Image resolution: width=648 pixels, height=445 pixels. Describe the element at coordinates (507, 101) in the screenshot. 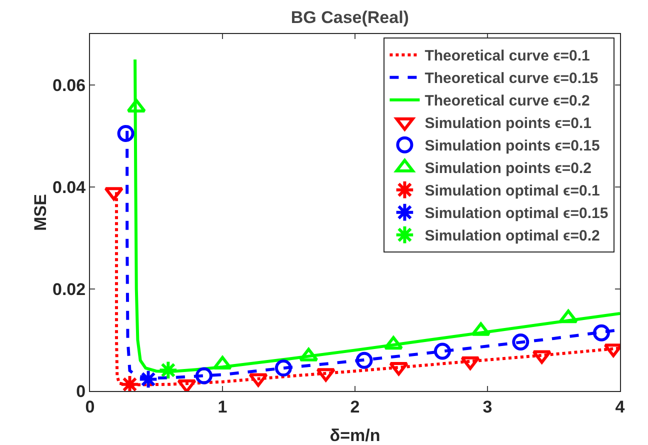

I see `legend-label: Theoretical curve ϵ=0.2` at that location.